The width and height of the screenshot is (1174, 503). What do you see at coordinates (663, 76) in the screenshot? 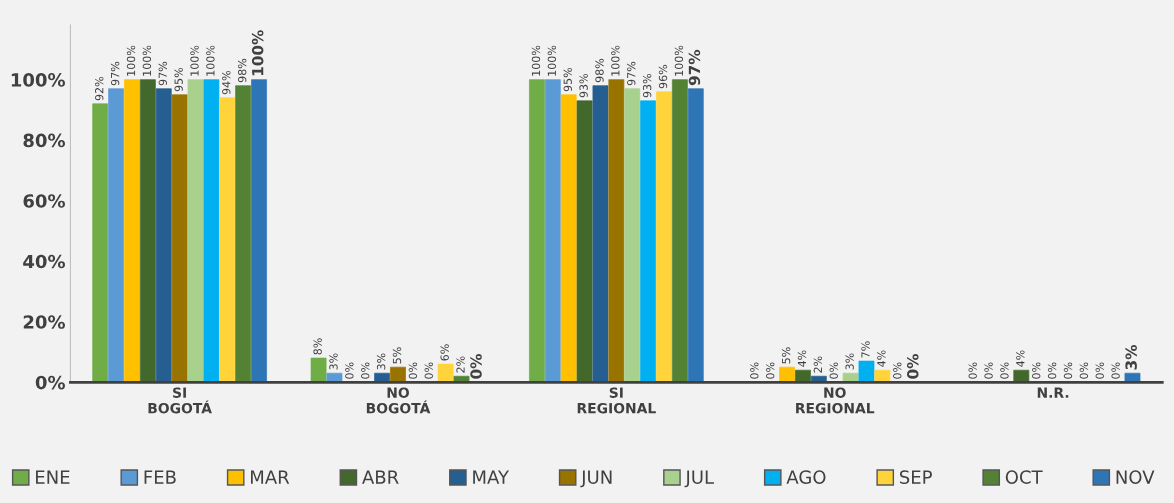
I see `data-label: 96%` at bounding box center [663, 76].